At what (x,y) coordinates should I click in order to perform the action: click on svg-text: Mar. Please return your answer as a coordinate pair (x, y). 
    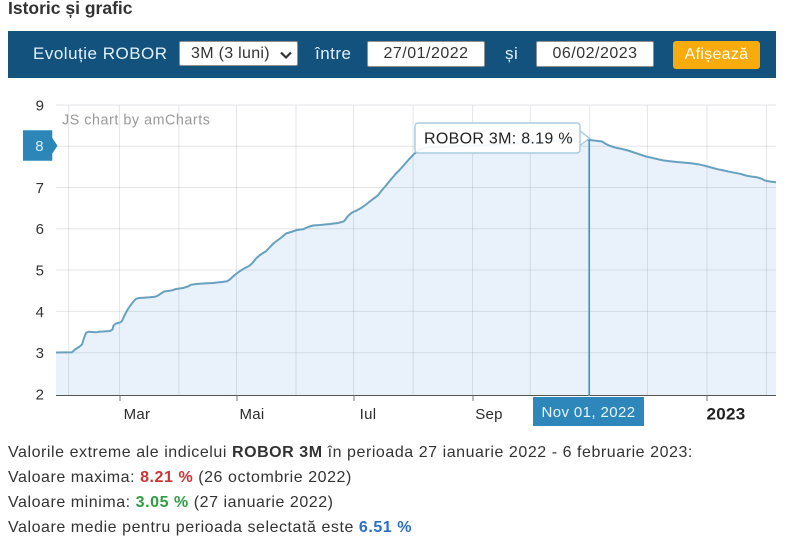
    Looking at the image, I should click on (137, 414).